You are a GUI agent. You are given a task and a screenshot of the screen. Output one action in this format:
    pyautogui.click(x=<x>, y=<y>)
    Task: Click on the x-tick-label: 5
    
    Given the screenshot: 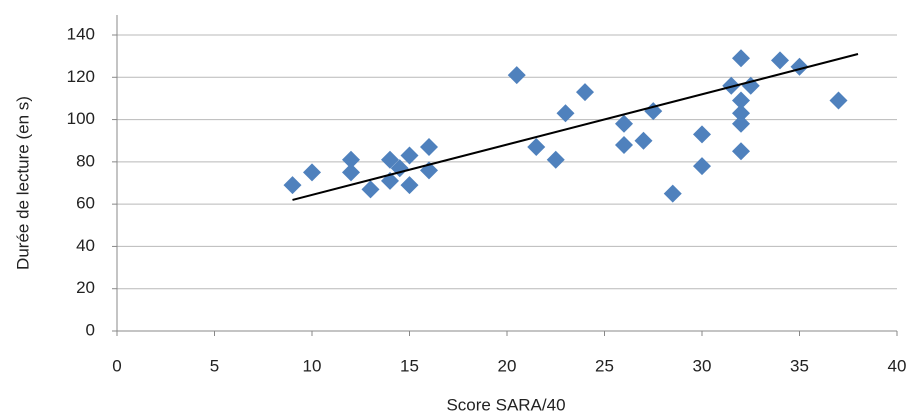 What is the action you would take?
    pyautogui.click(x=214, y=365)
    